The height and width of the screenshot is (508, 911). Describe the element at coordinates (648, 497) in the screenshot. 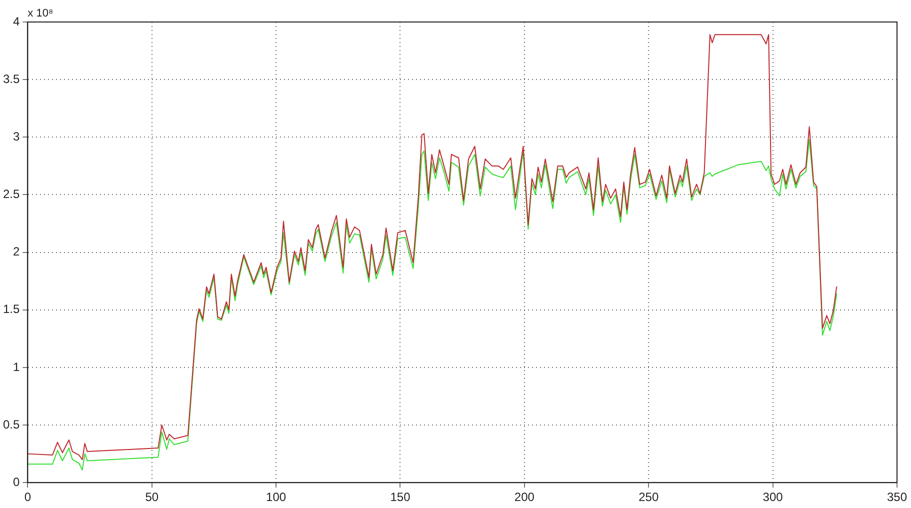

I see `x-tick-label: 250` at that location.